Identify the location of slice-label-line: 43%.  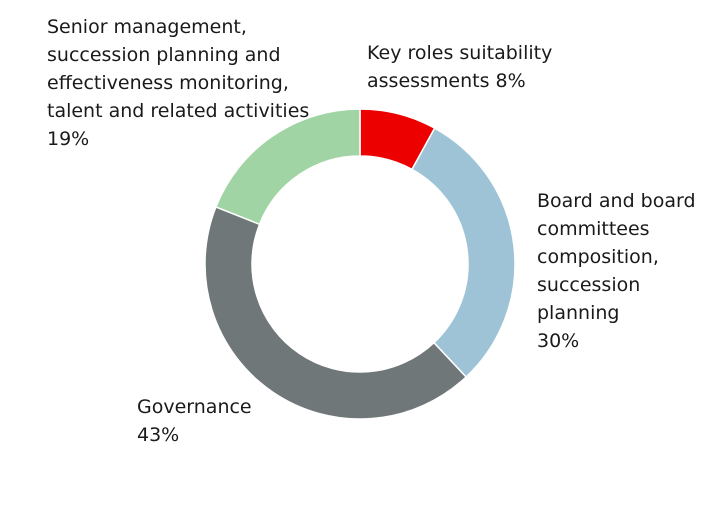
(158, 435).